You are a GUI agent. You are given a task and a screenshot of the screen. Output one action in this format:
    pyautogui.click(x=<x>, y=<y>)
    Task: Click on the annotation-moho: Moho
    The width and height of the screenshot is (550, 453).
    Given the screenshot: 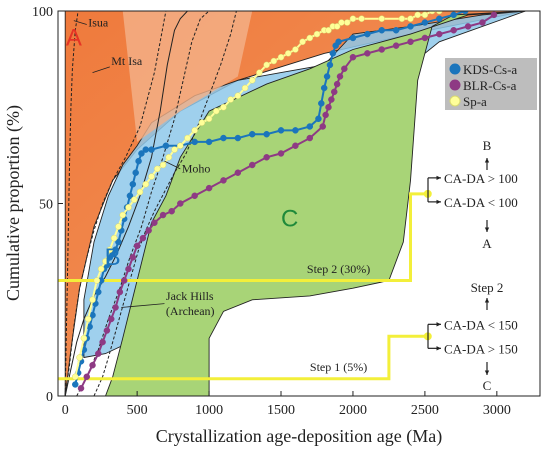 What is the action you would take?
    pyautogui.click(x=196, y=169)
    